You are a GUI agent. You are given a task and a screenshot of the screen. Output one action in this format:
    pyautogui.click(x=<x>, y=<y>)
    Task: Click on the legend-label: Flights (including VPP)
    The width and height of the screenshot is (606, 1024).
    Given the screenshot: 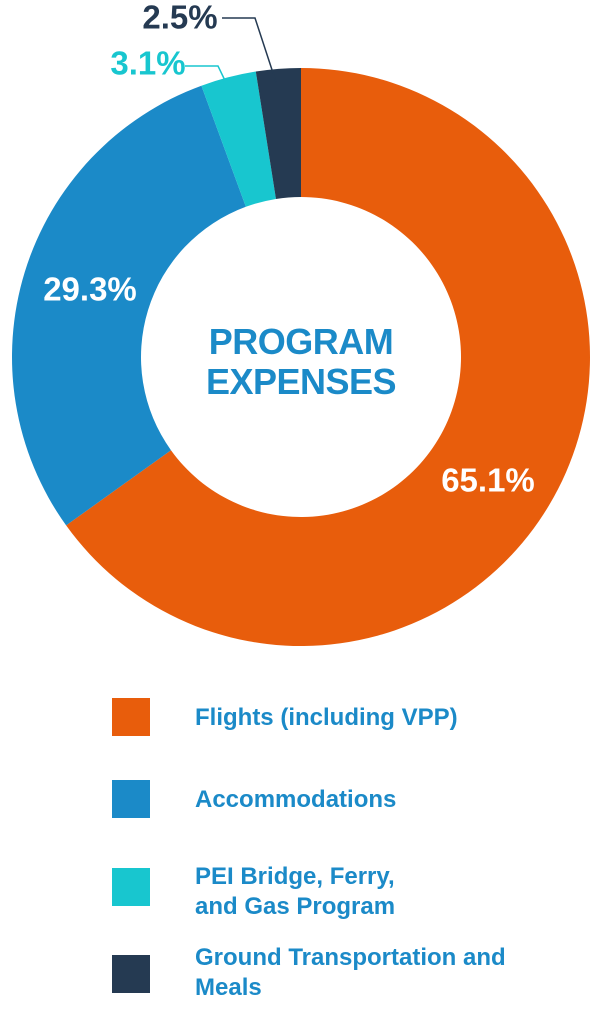 What is the action you would take?
    pyautogui.click(x=326, y=717)
    